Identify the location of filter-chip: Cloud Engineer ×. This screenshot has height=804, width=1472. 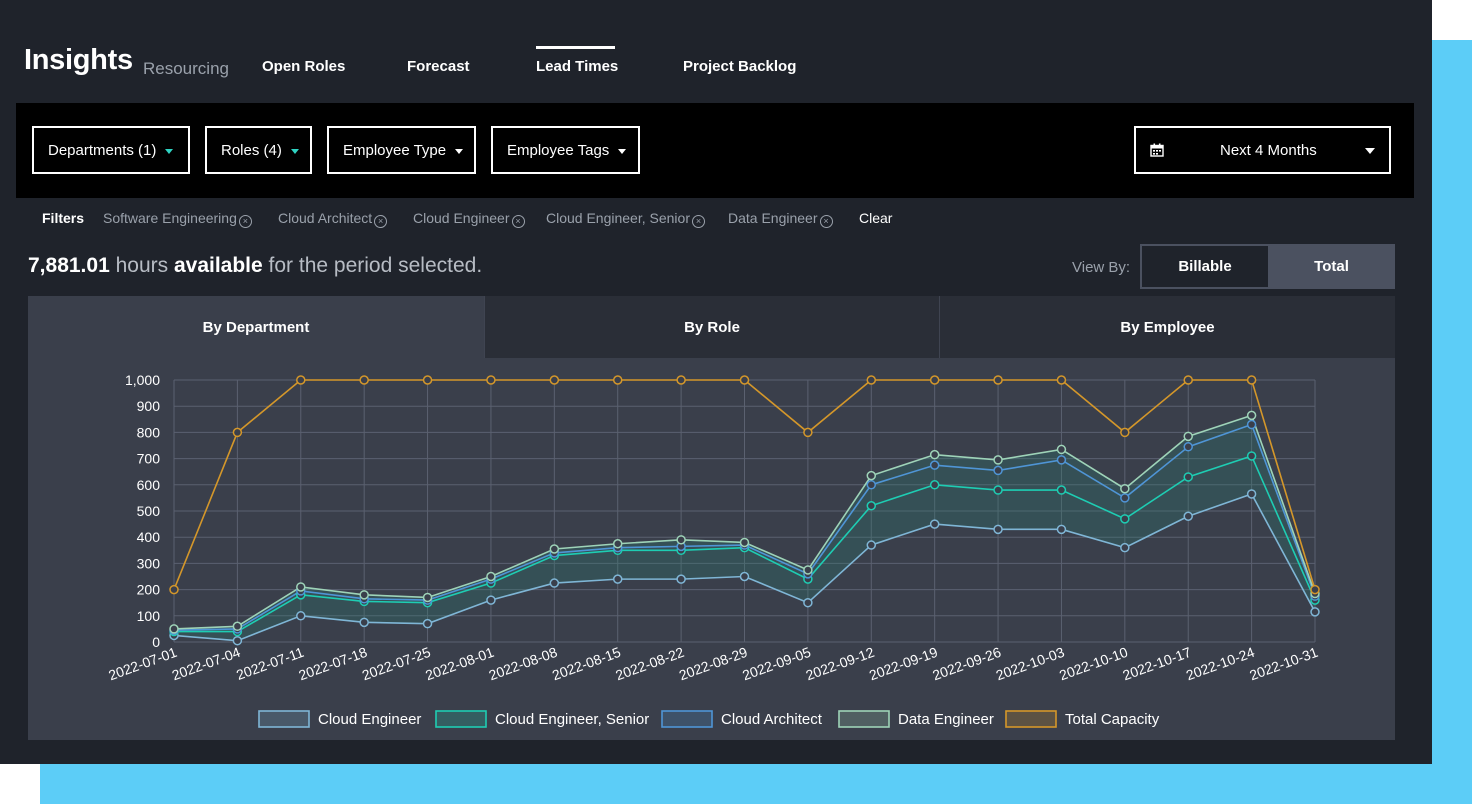
(469, 219).